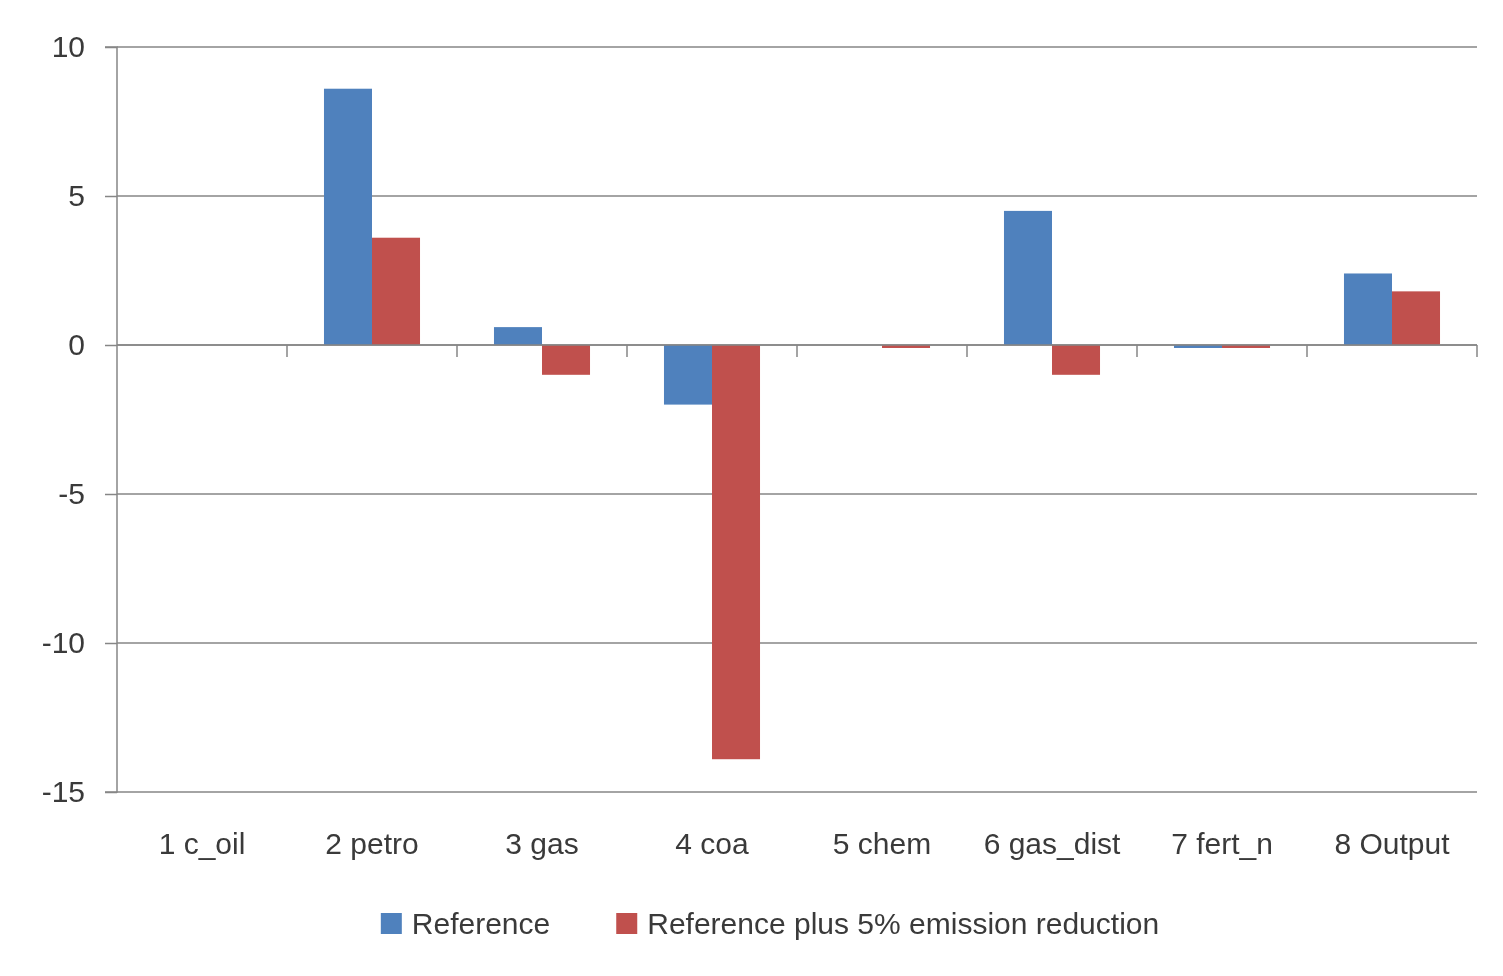 Image resolution: width=1503 pixels, height=976 pixels. Describe the element at coordinates (1052, 844) in the screenshot. I see `x-tick-label: 6 gas_dist` at that location.